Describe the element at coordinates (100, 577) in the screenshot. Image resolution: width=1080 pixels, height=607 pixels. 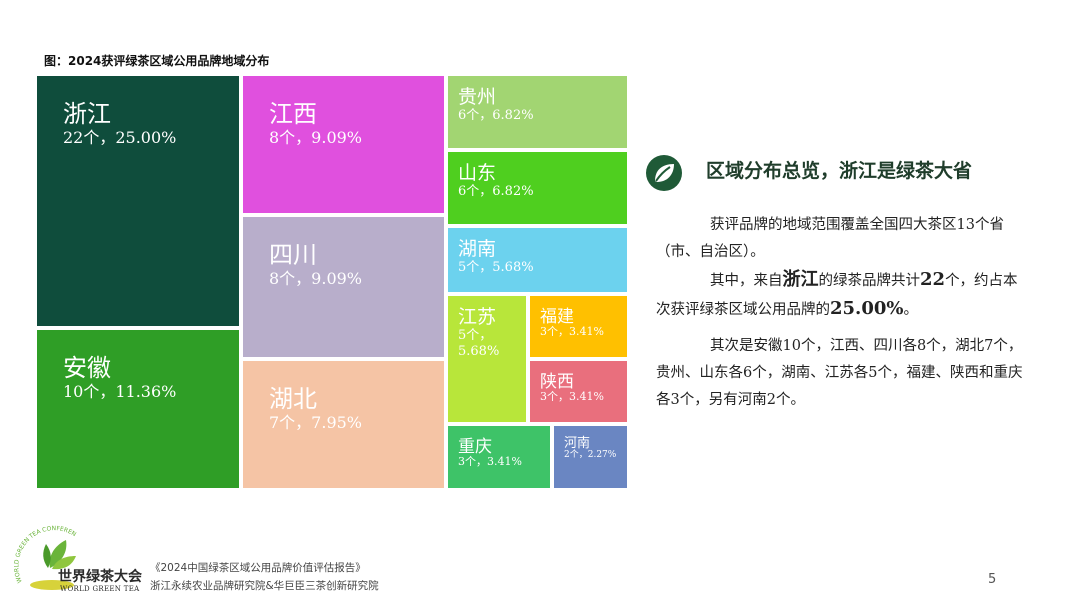
I see `logo-title-cn: 世界绿茶大会` at that location.